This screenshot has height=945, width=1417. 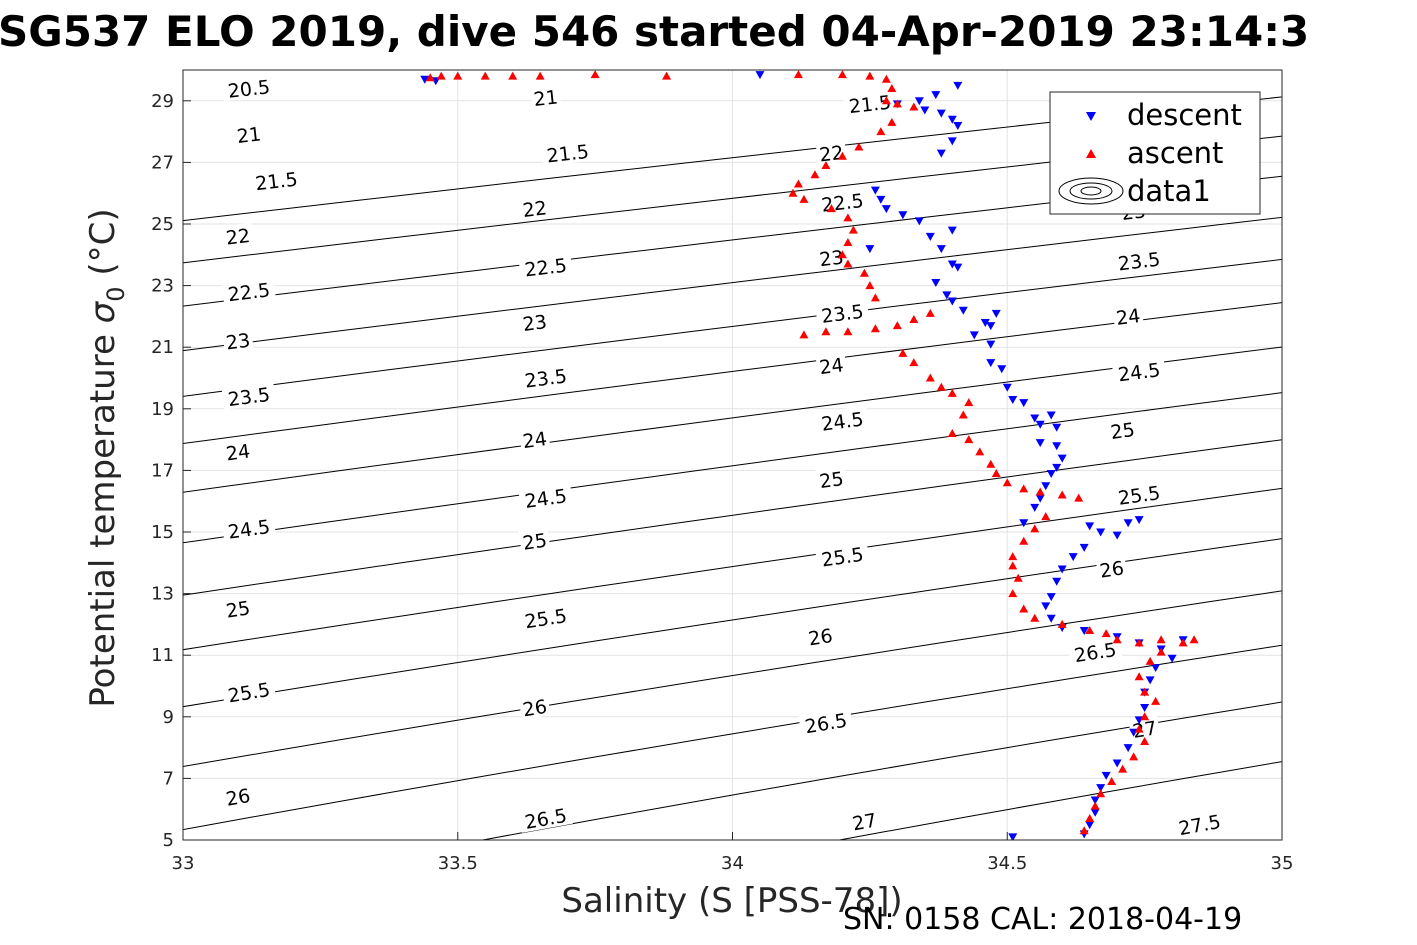 What do you see at coordinates (731, 901) in the screenshot?
I see `x-axis-label: Salinity (S [PSS-78])` at bounding box center [731, 901].